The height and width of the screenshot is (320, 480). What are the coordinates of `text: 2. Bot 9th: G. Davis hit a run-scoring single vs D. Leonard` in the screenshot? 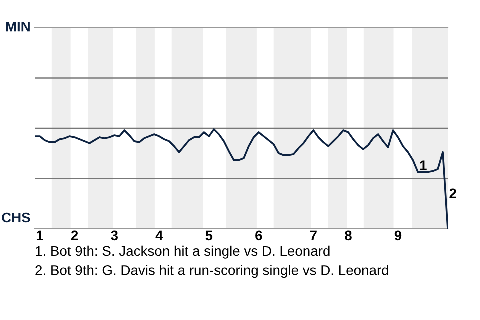 It's located at (212, 271).